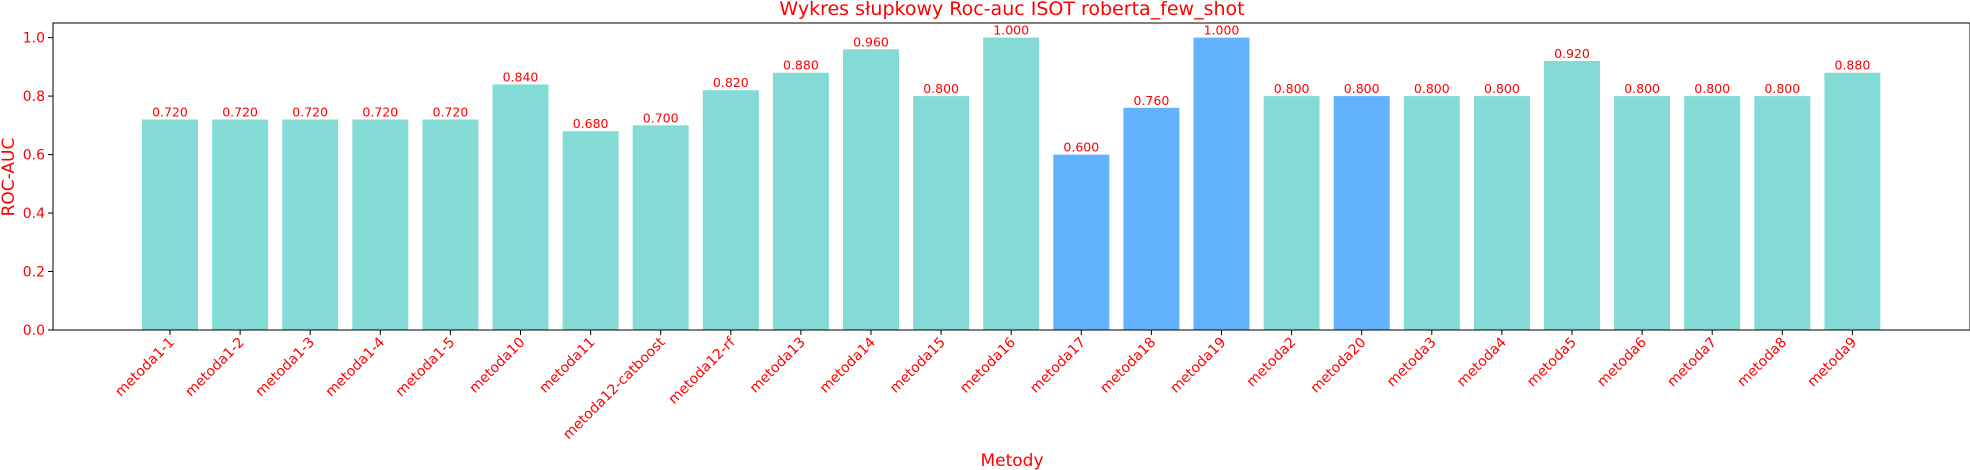 The image size is (1970, 470). I want to click on bar-metoda5, so click(1572, 195).